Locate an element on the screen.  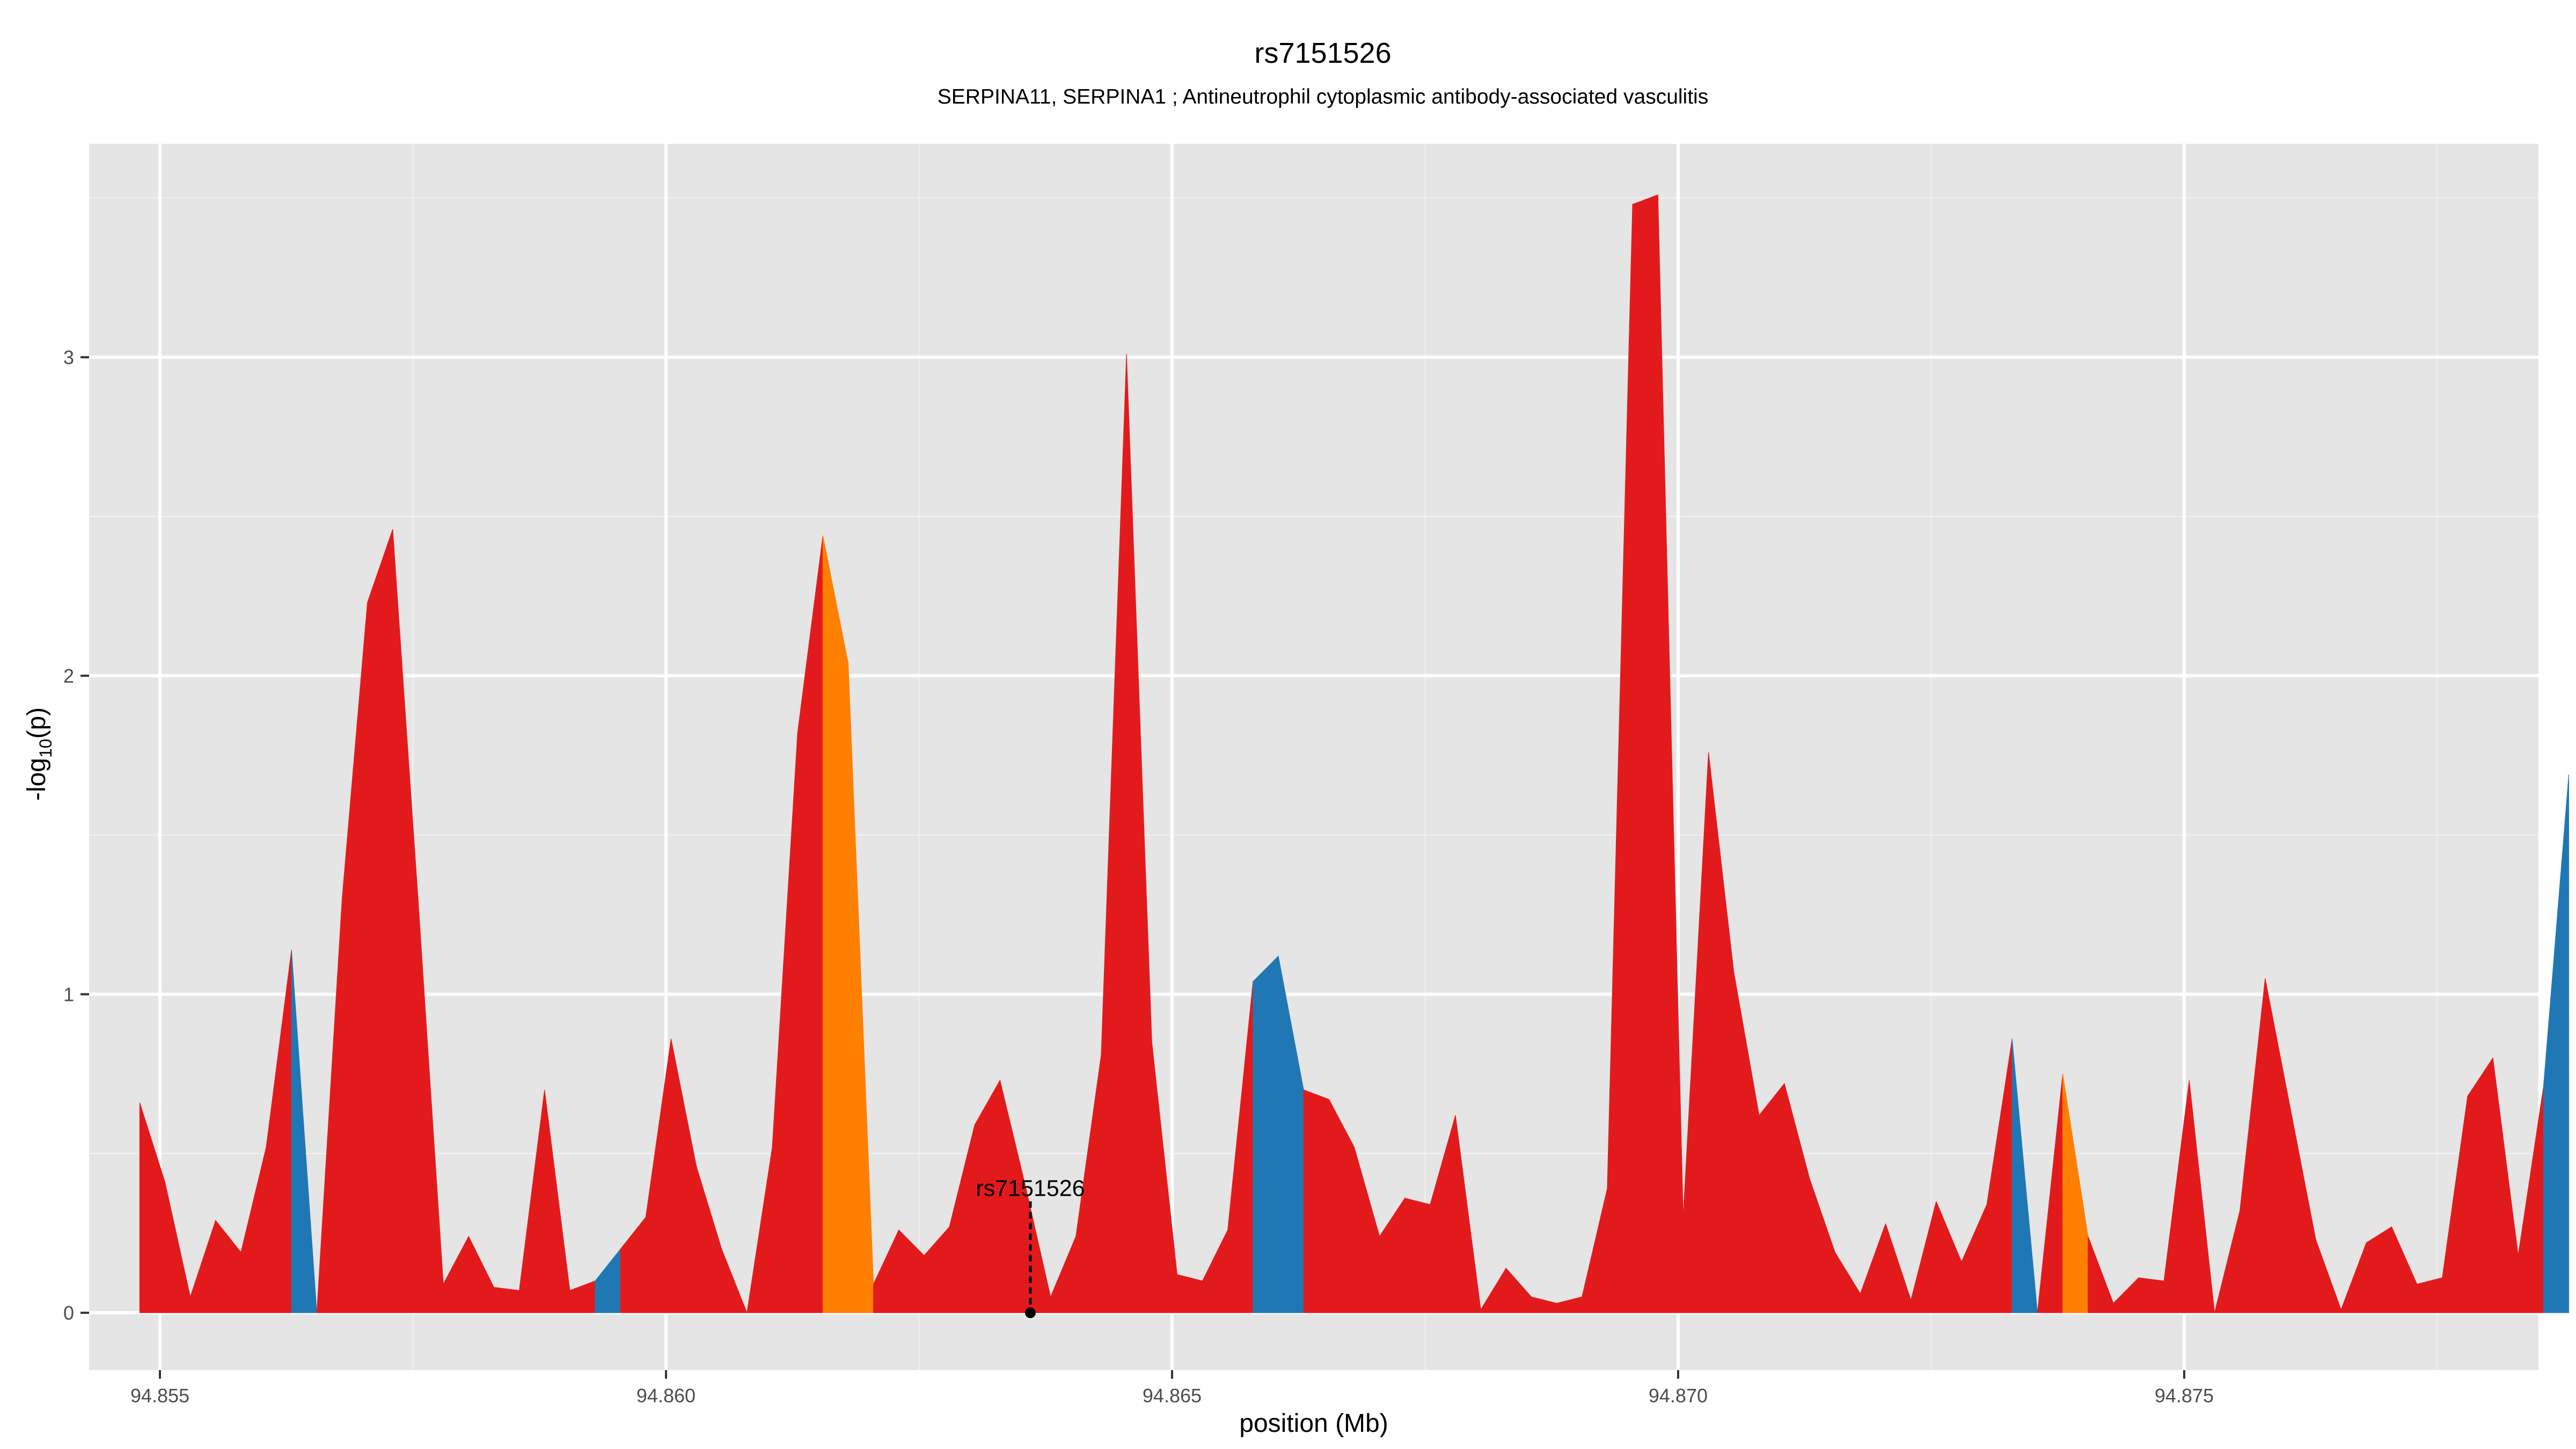
x-tick-label: 94.865 is located at coordinates (1172, 1396).